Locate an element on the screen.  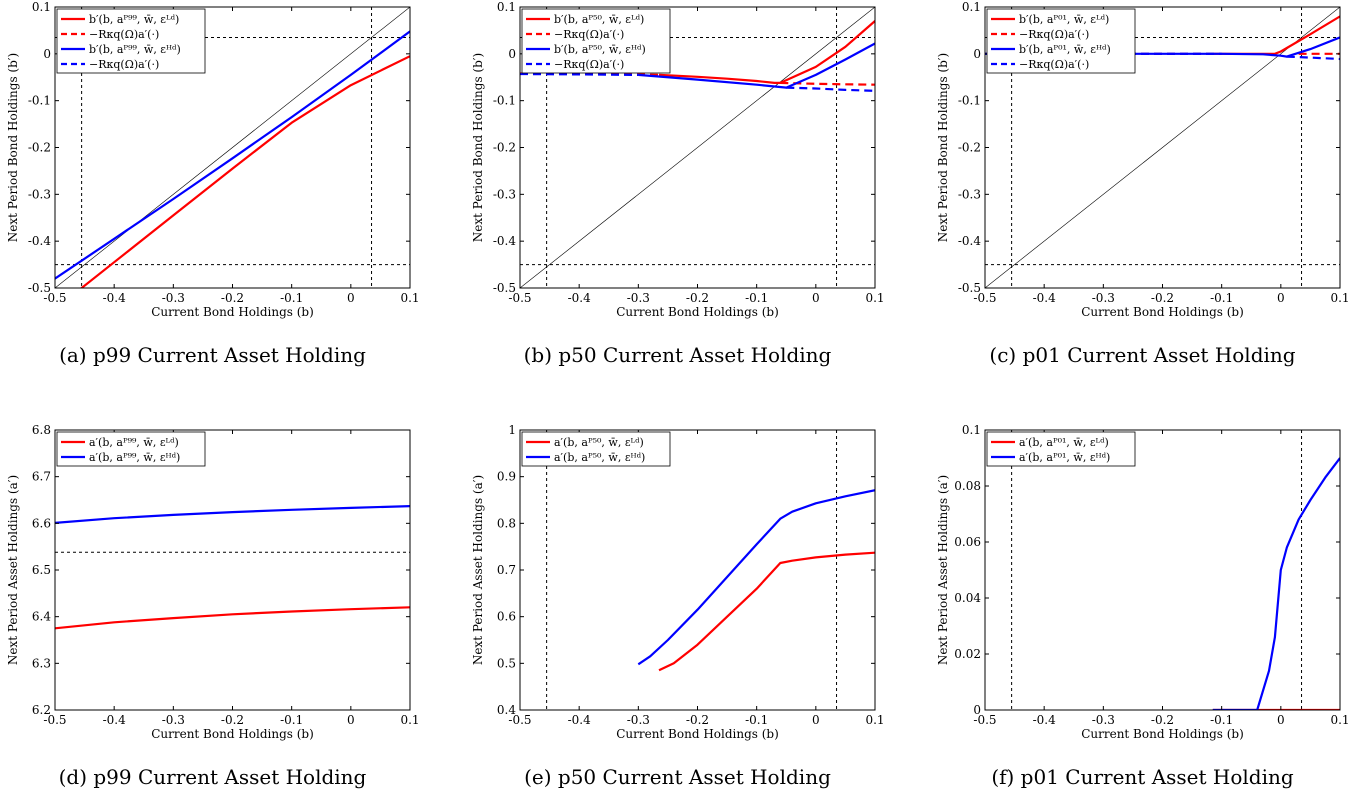
y-tick-label: 0.7 is located at coordinates (506, 570).